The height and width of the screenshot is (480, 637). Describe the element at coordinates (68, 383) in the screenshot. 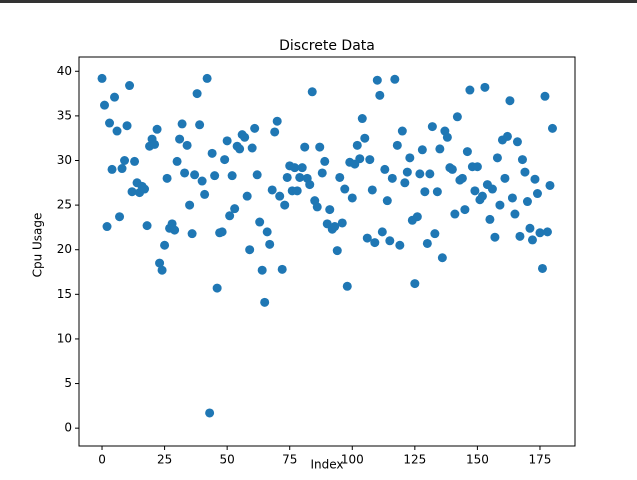

I see `y-tick-label: 5` at that location.